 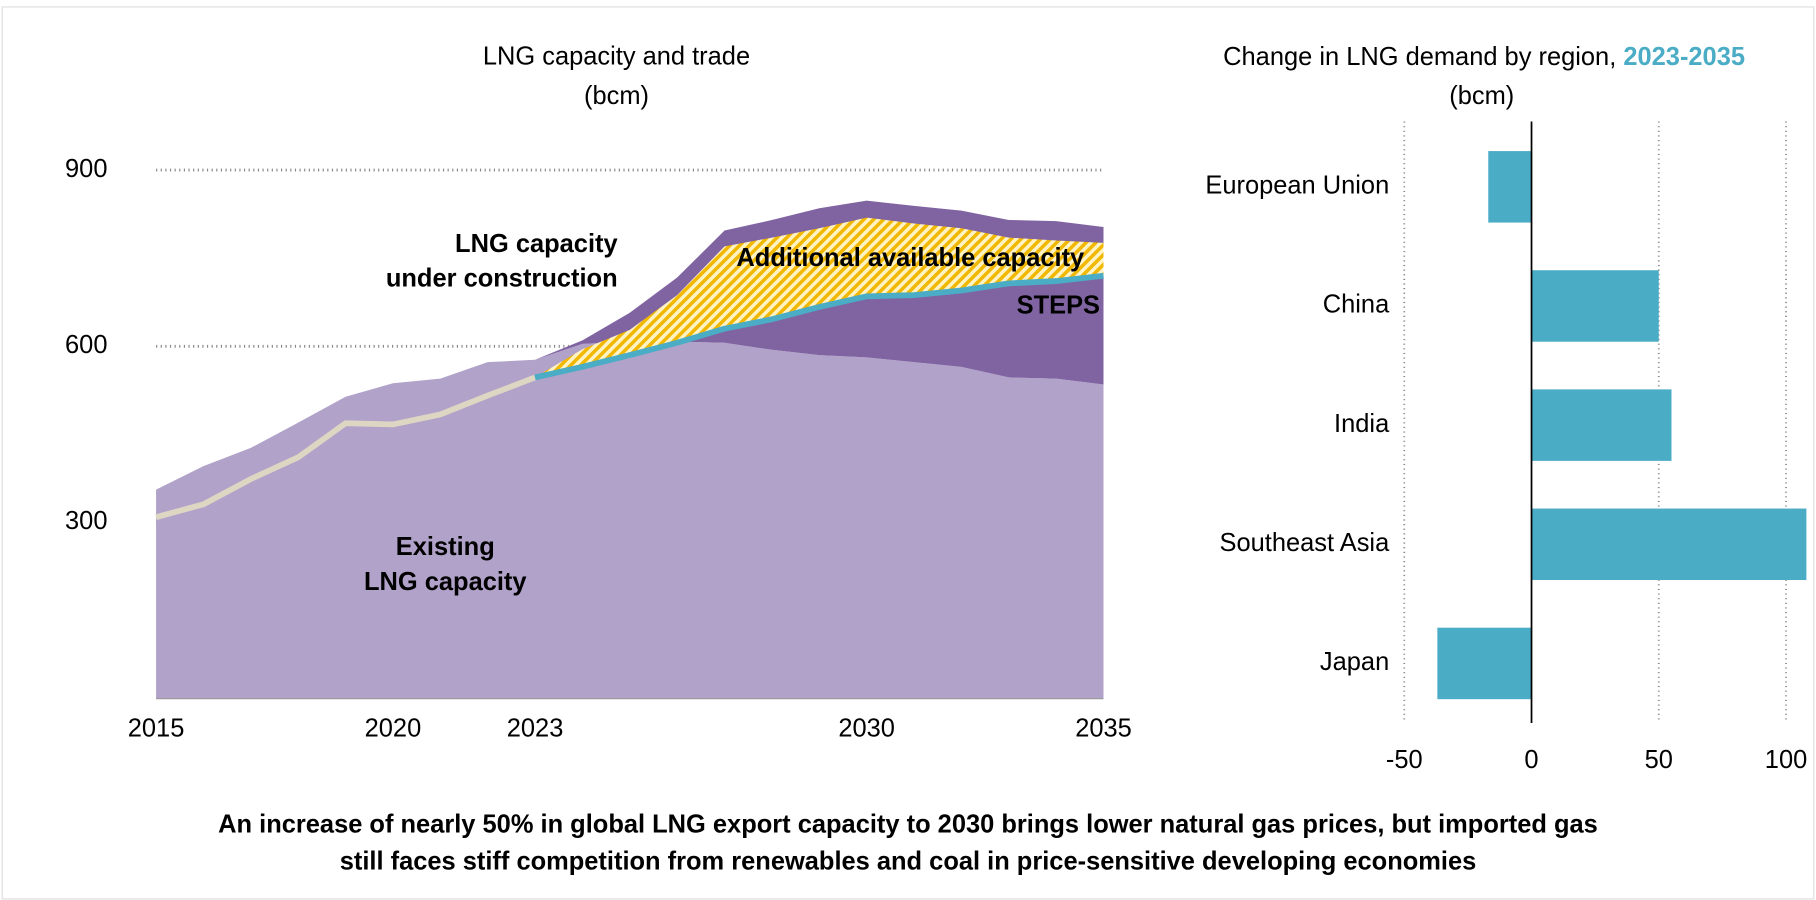 What do you see at coordinates (535, 729) in the screenshot?
I see `x-tick-label: 2023` at bounding box center [535, 729].